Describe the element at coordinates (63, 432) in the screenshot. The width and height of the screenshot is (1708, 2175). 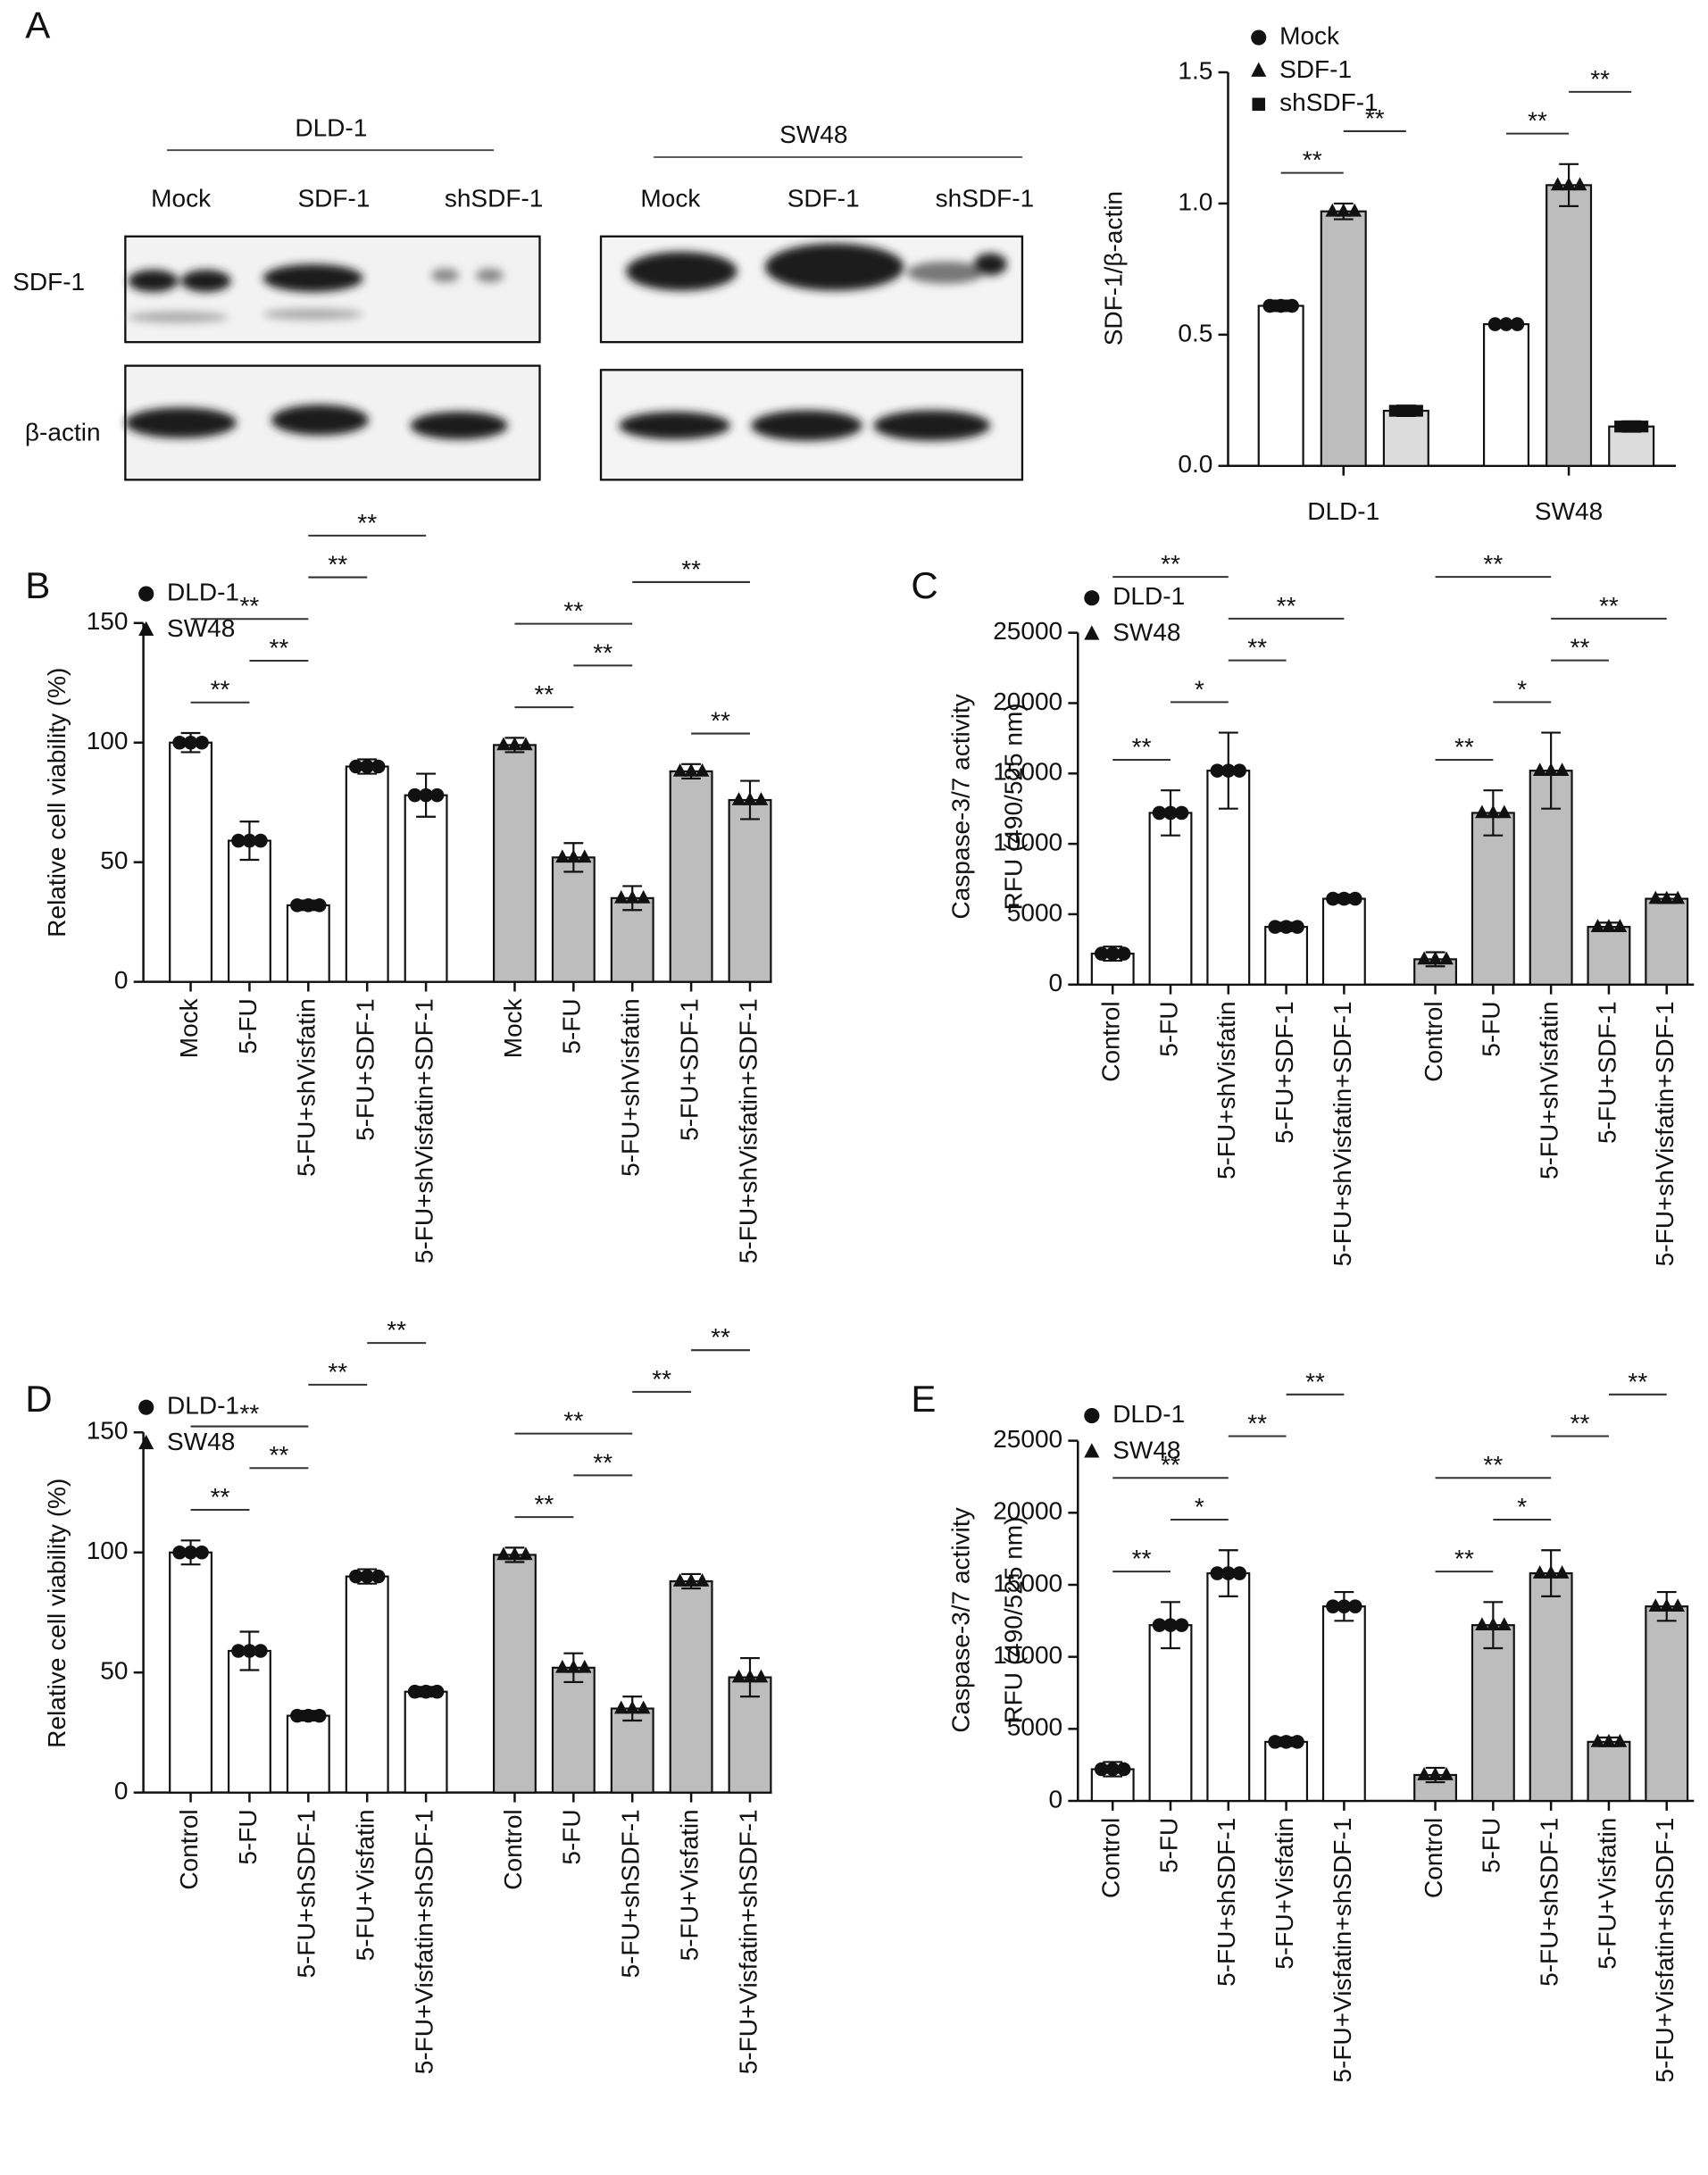
I see `protein-label: β-actin` at that location.